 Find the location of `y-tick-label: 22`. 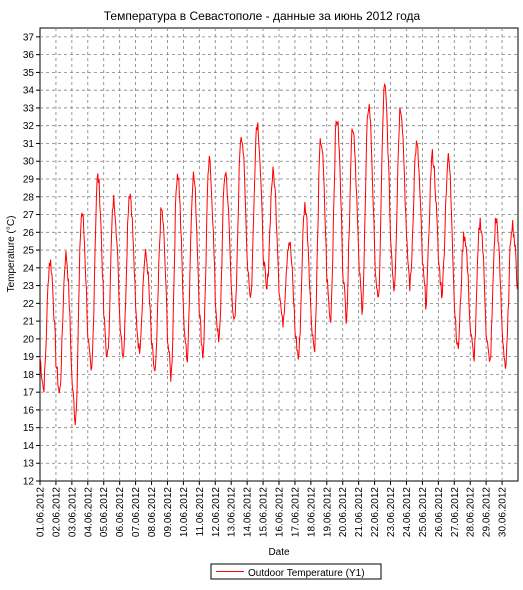

y-tick-label: 22 is located at coordinates (29, 304).